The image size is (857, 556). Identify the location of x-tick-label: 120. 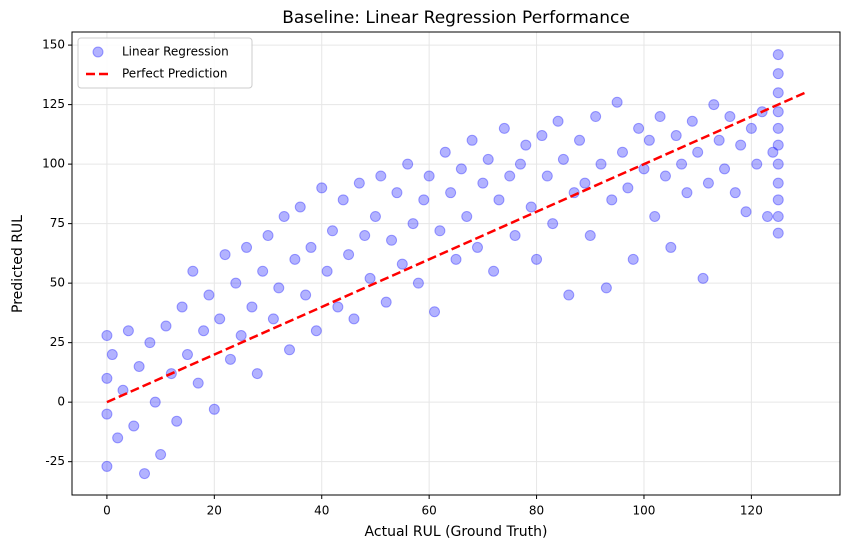
(751, 511).